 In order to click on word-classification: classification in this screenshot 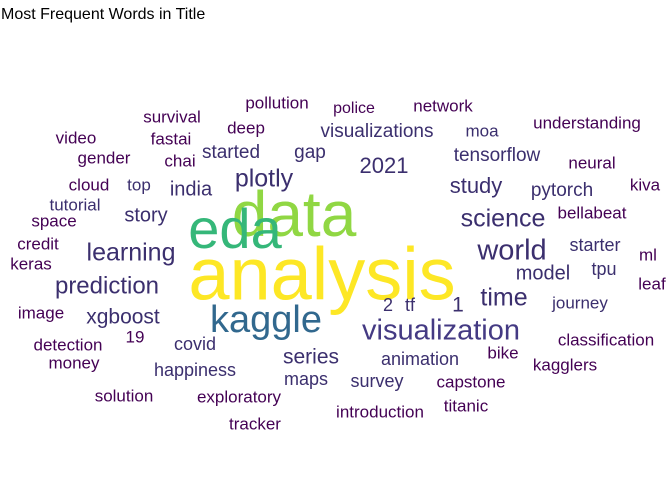, I will do `click(606, 339)`.